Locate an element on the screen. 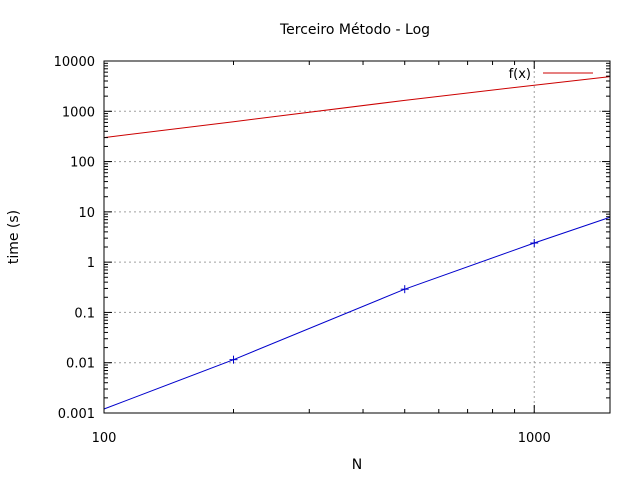 This screenshot has height=480, width=640. y-axis-title: time (s) is located at coordinates (14, 237).